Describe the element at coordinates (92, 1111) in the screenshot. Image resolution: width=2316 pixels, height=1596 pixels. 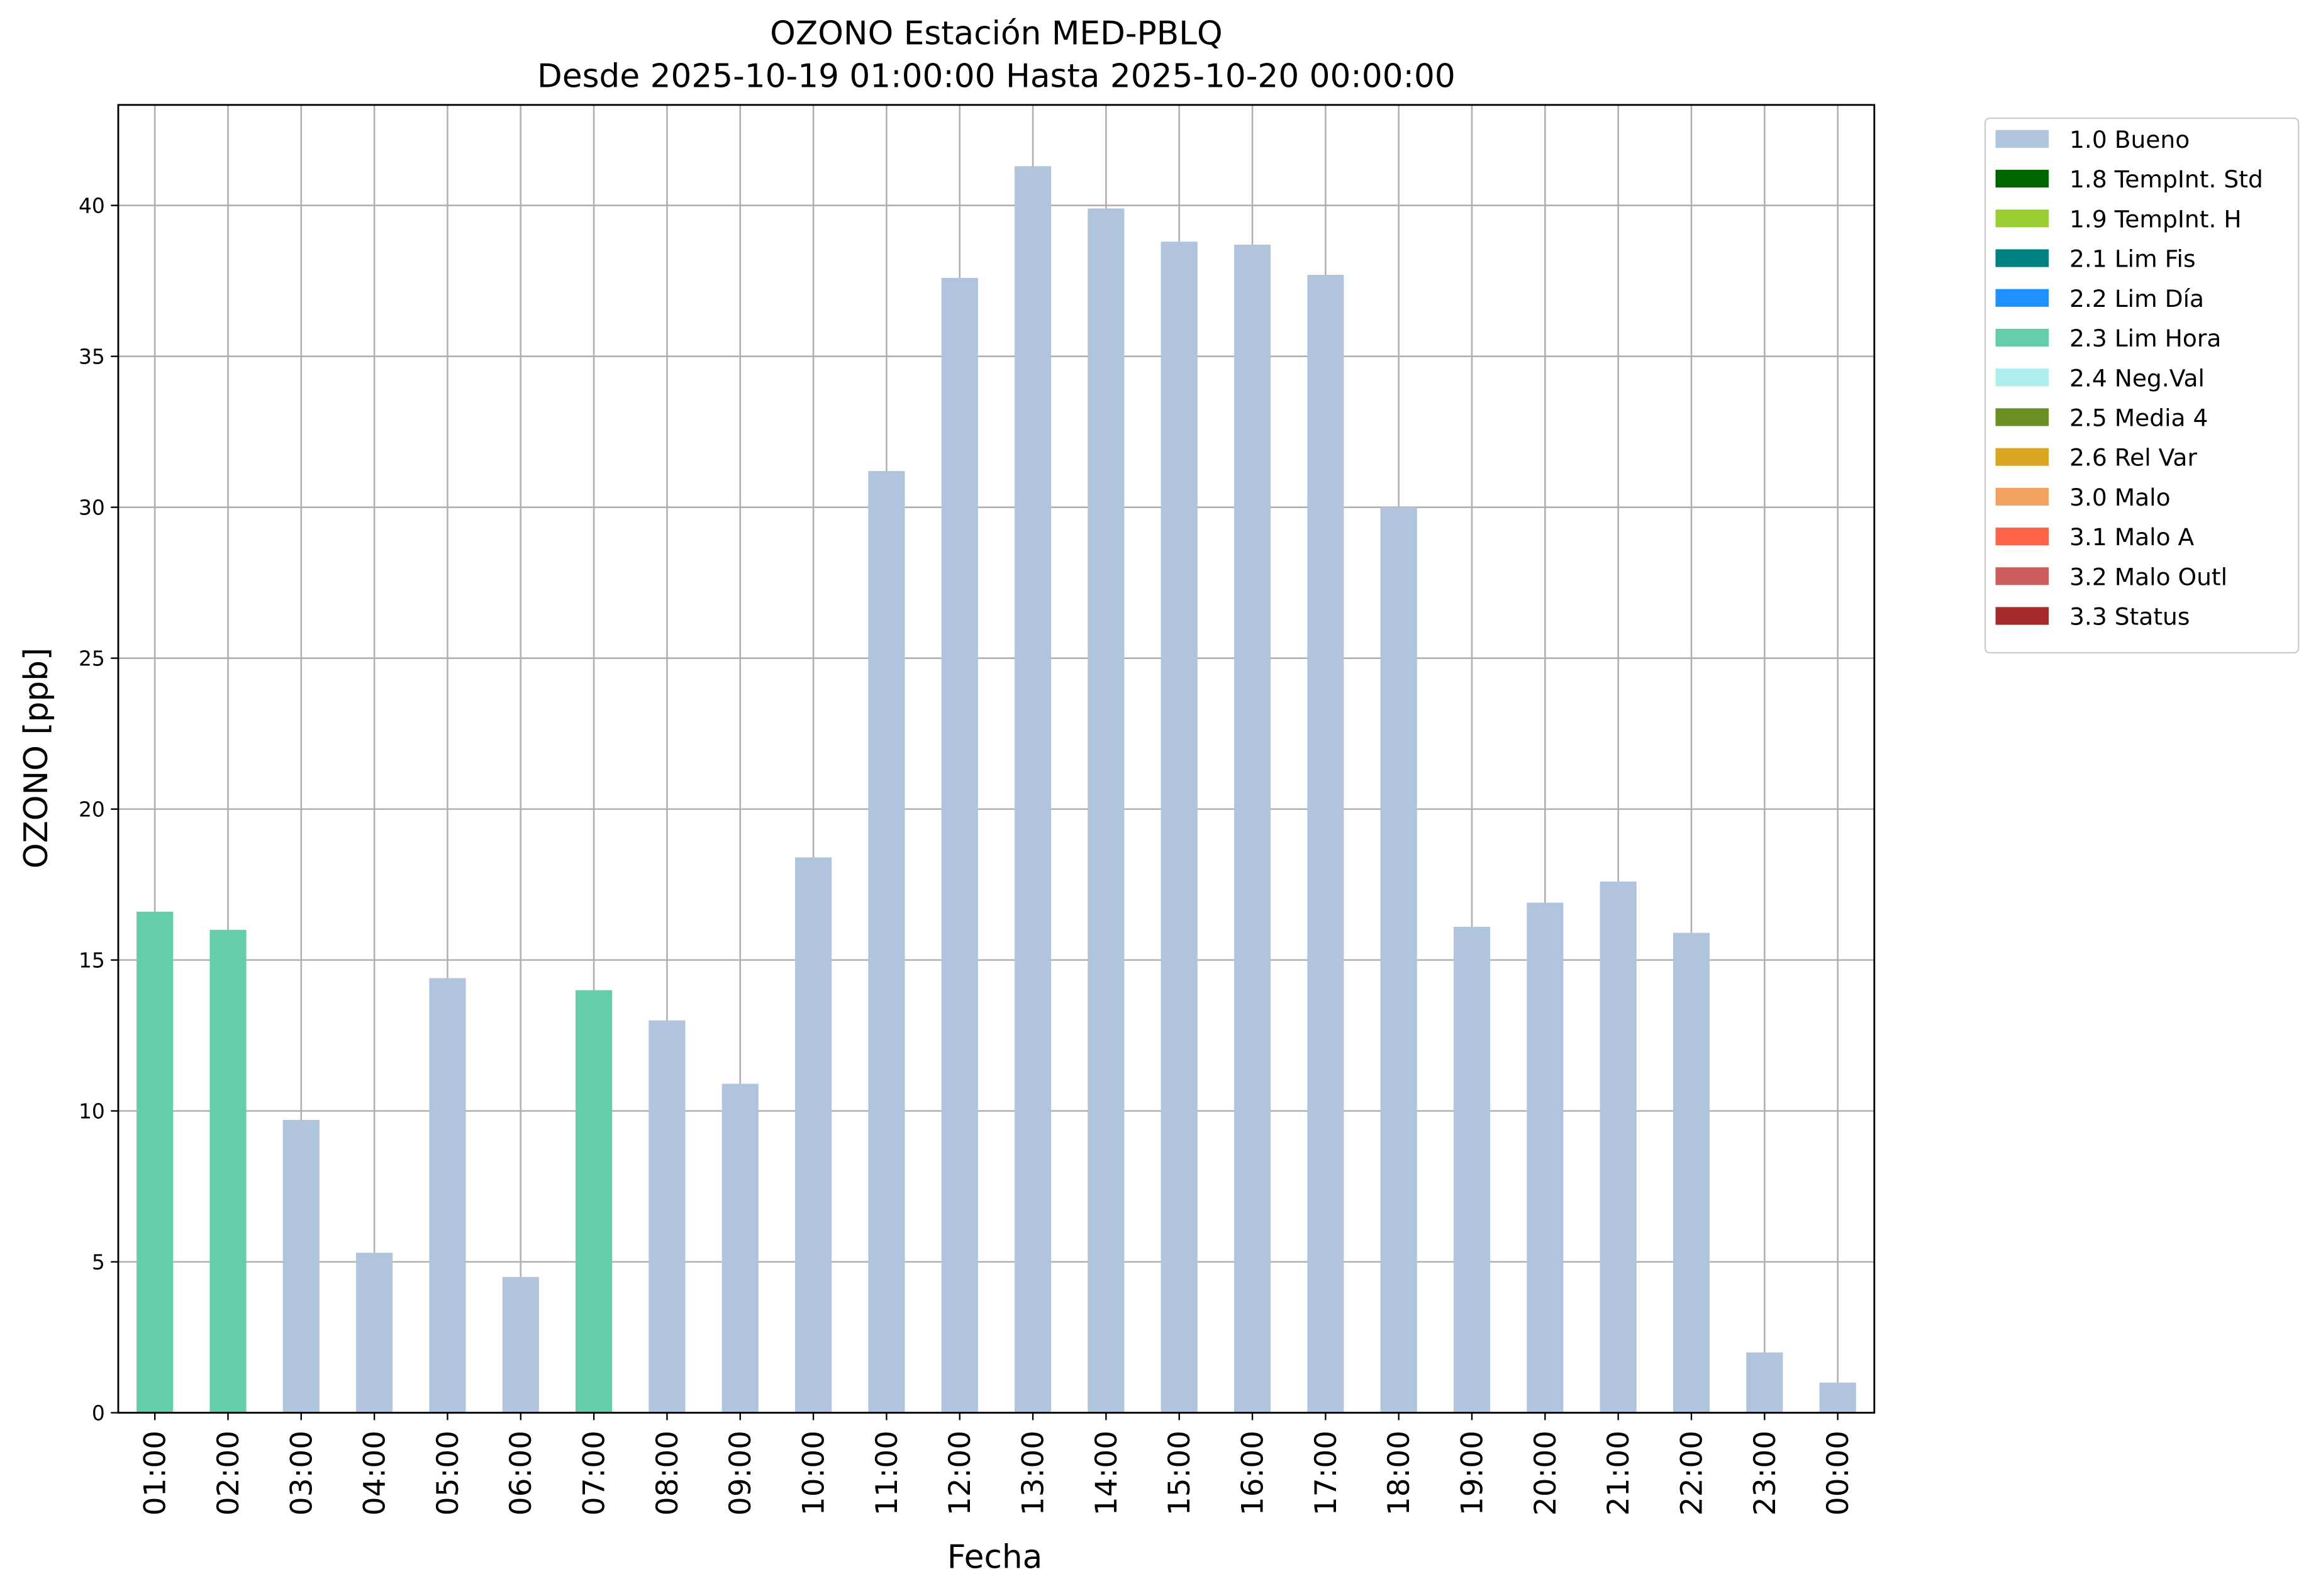
I see `y-tick-label: 10` at that location.